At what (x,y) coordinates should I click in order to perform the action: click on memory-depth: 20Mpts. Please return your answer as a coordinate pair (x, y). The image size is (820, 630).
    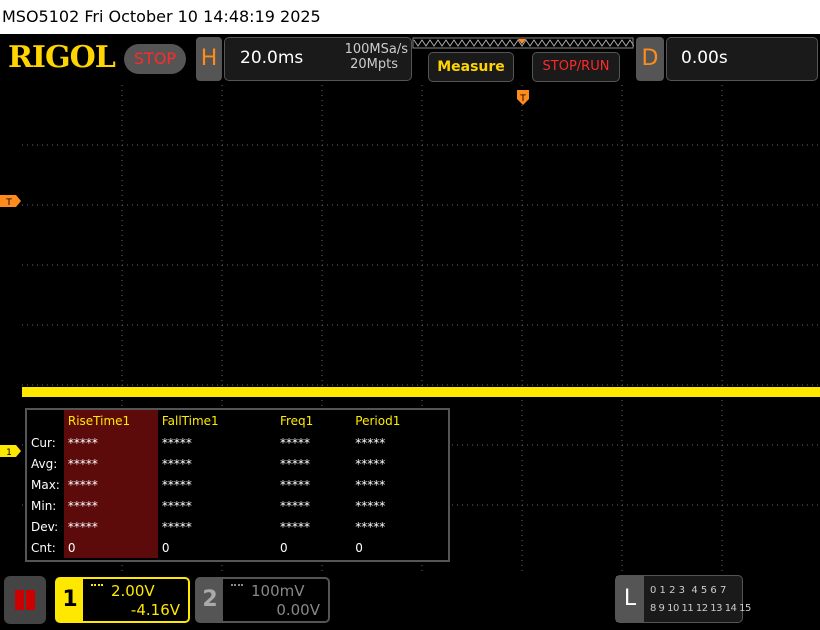
    Looking at the image, I should click on (374, 64).